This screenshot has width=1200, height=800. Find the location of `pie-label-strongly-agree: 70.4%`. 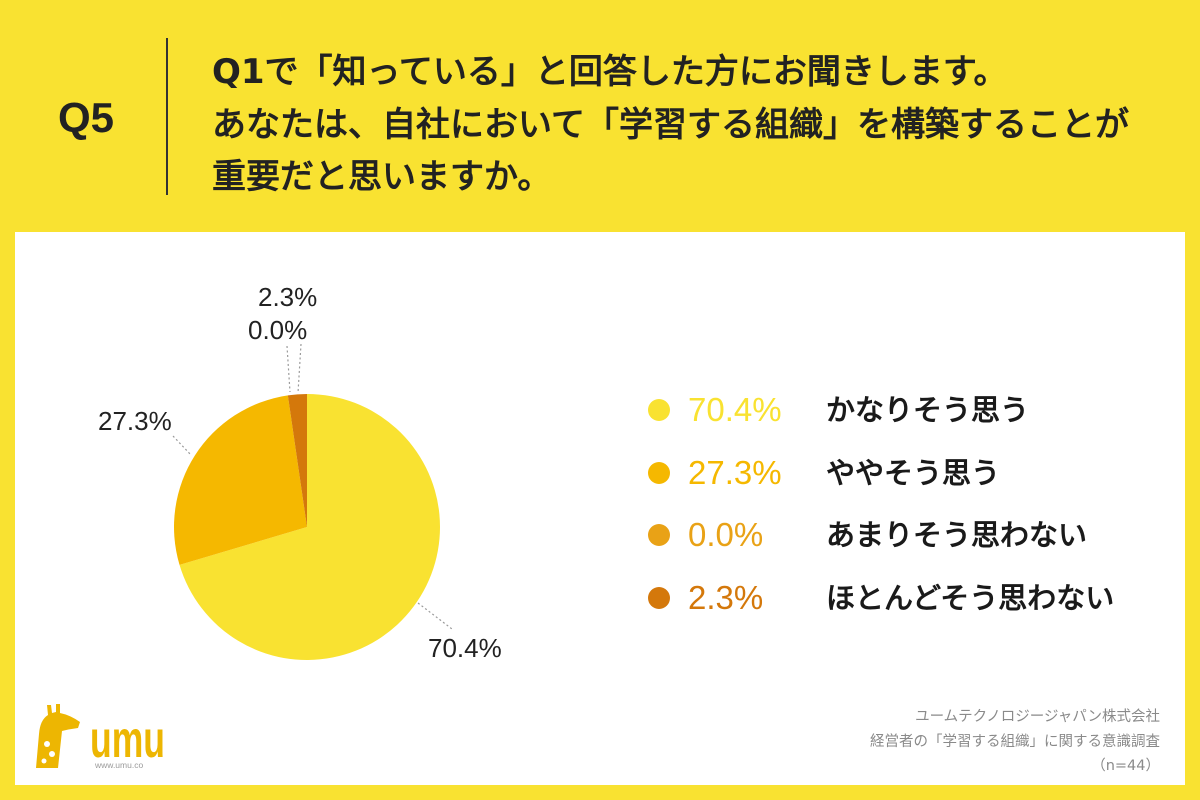

pie-label-strongly-agree: 70.4% is located at coordinates (465, 648).